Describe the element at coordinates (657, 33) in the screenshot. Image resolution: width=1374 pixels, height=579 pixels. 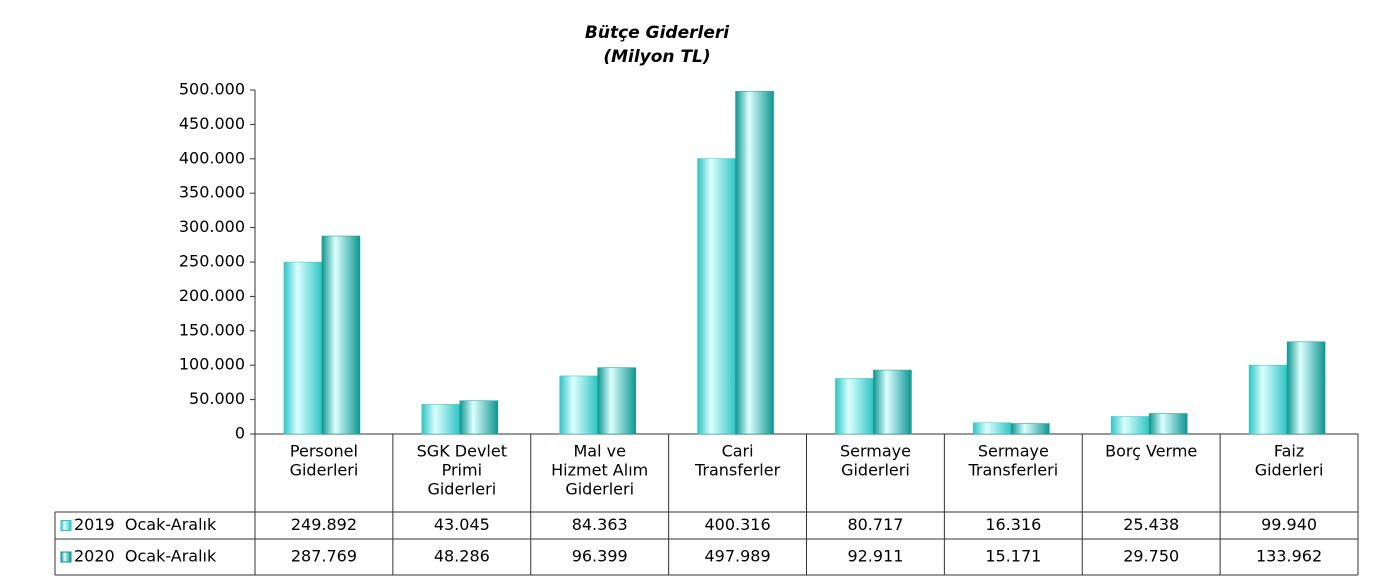
I see `chart-title: Bütçe Giderleri` at that location.